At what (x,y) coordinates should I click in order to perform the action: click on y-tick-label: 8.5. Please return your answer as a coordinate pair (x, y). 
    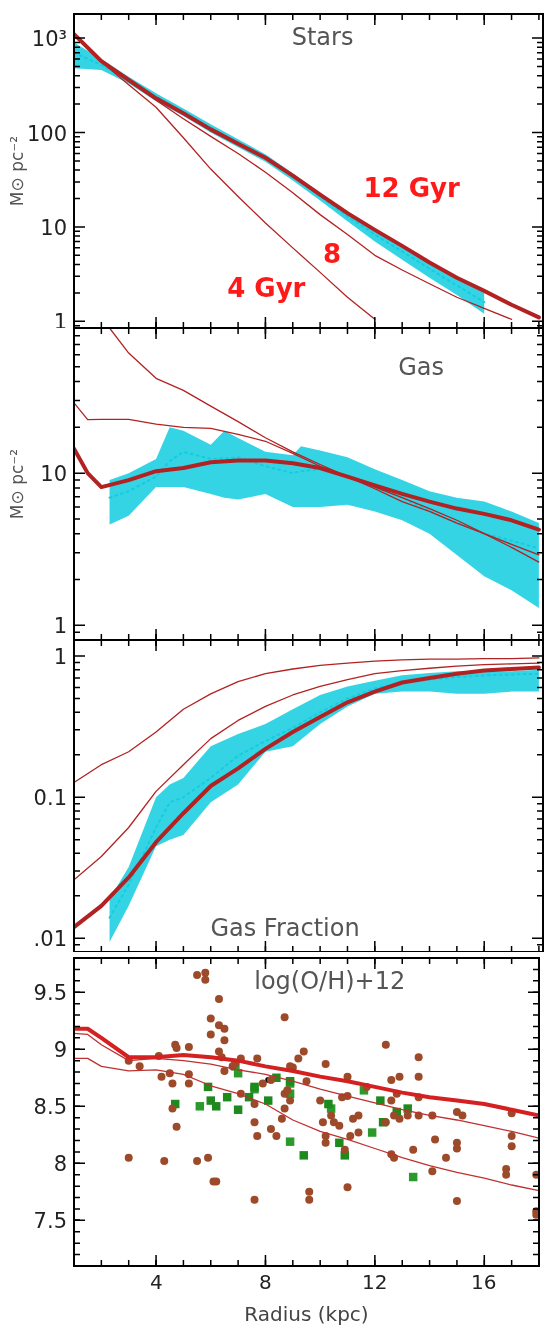
    Looking at the image, I should click on (50, 1107).